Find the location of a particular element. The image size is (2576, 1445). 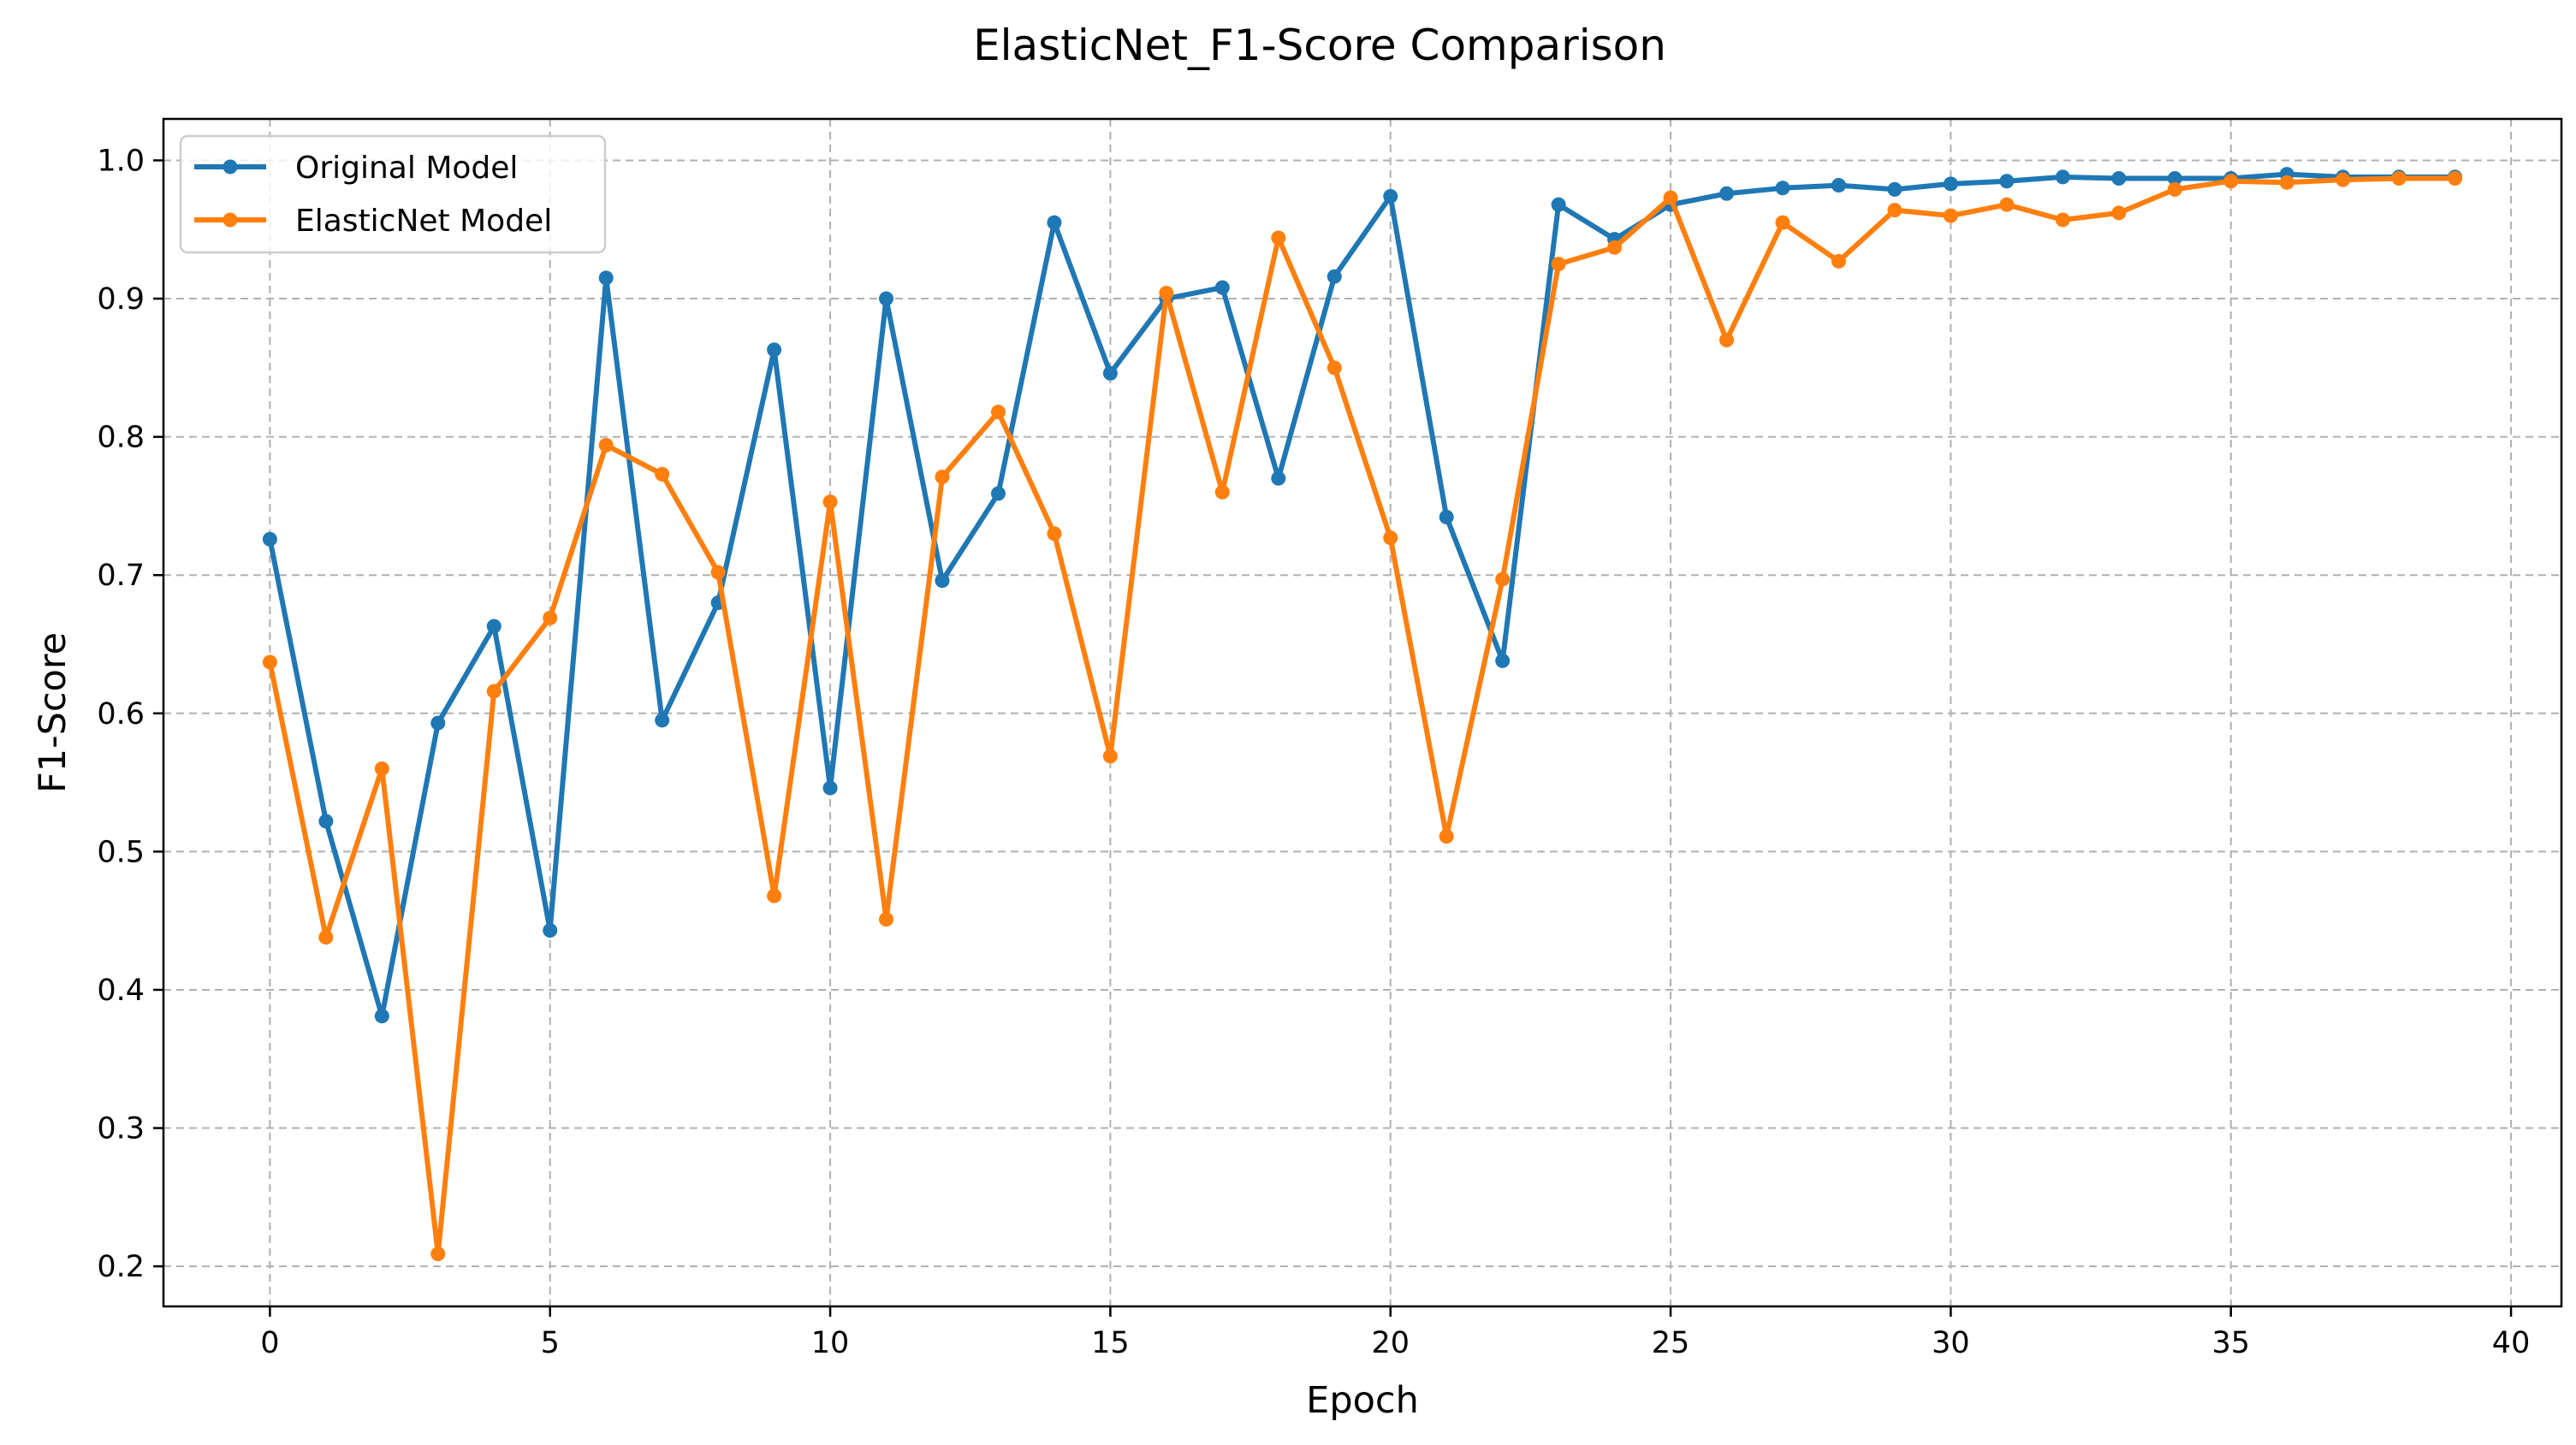

x-tick-label: 35 is located at coordinates (2230, 1343).